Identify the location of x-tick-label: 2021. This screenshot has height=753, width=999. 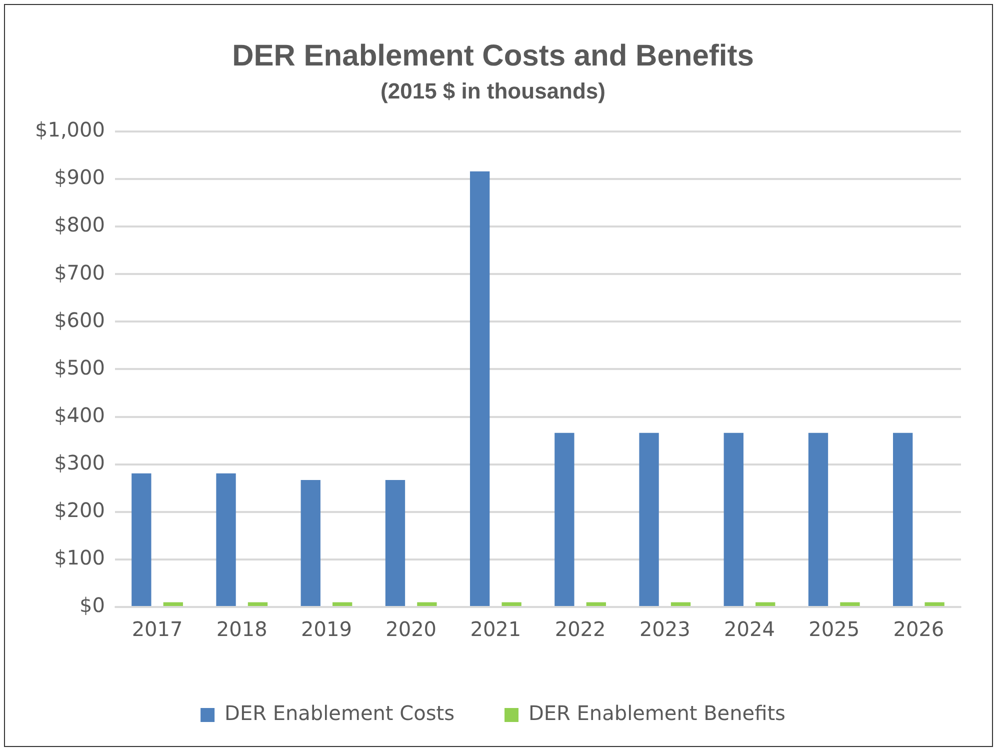
(496, 629).